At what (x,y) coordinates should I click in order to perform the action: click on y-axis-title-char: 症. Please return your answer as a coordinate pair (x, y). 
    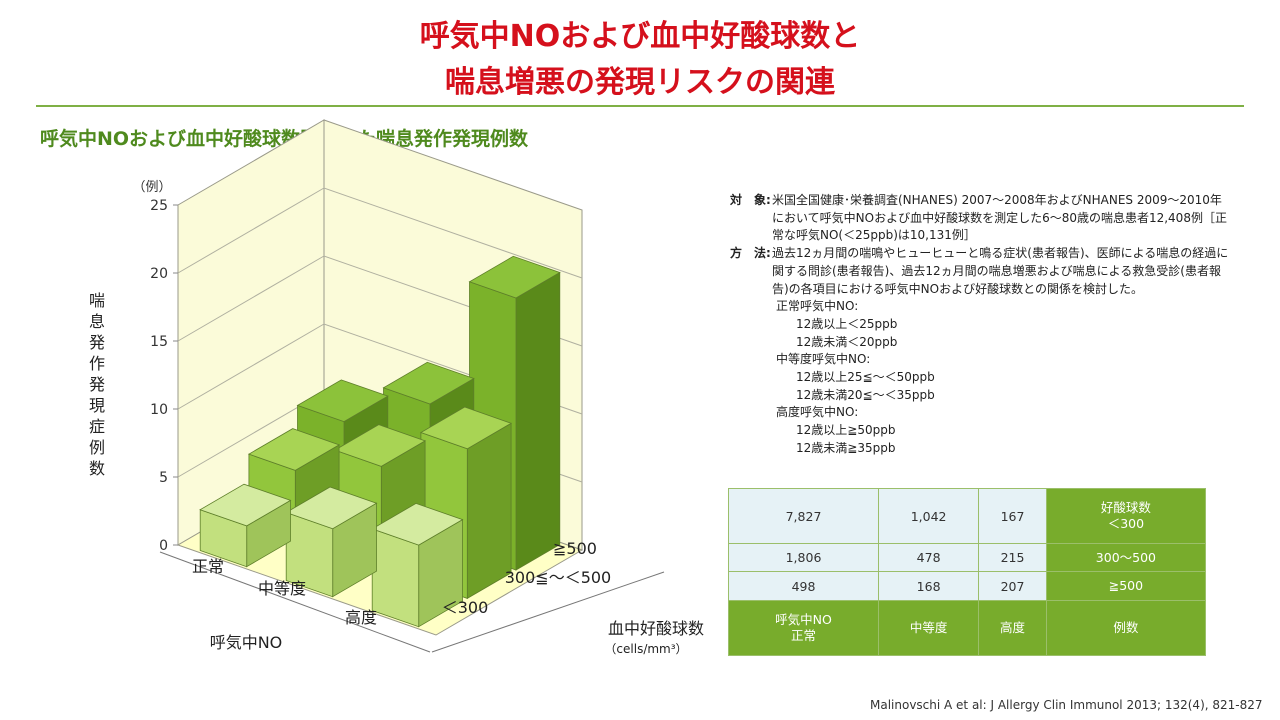
    Looking at the image, I should click on (97, 426).